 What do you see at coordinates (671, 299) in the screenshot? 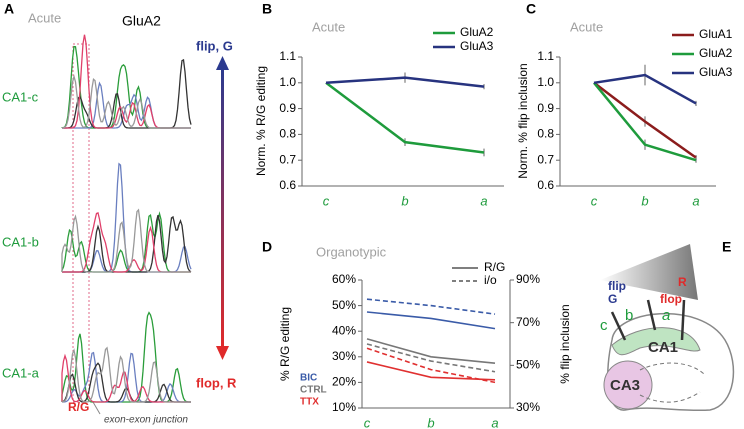
I see `flop-label: flop` at bounding box center [671, 299].